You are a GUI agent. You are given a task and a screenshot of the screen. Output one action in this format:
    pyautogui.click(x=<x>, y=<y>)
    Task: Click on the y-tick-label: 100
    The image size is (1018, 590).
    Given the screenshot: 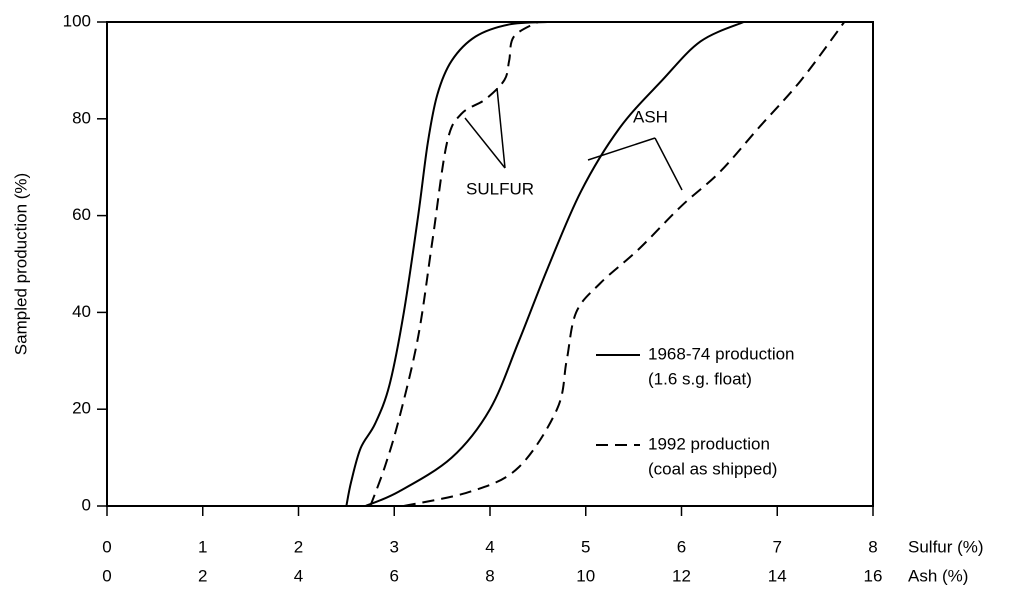 What is the action you would take?
    pyautogui.click(x=77, y=20)
    